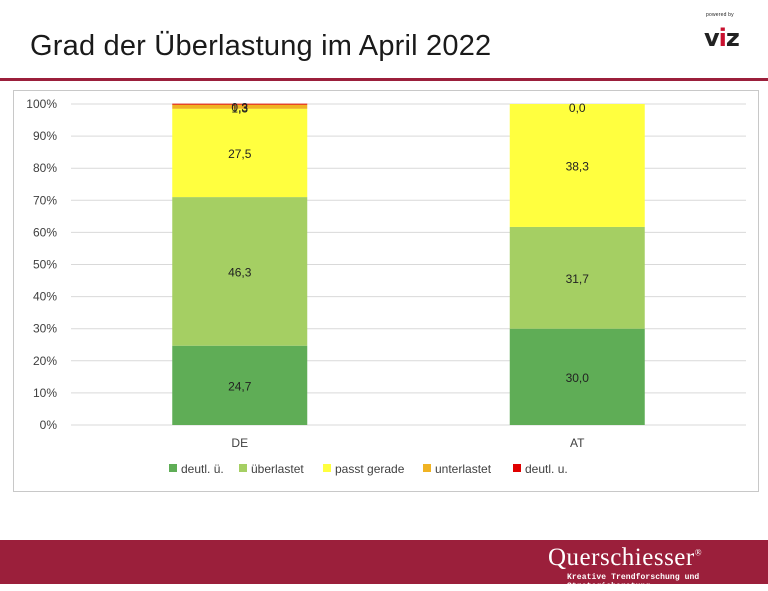 Image resolution: width=768 pixels, height=591 pixels. I want to click on logo-letter-z: z, so click(732, 38).